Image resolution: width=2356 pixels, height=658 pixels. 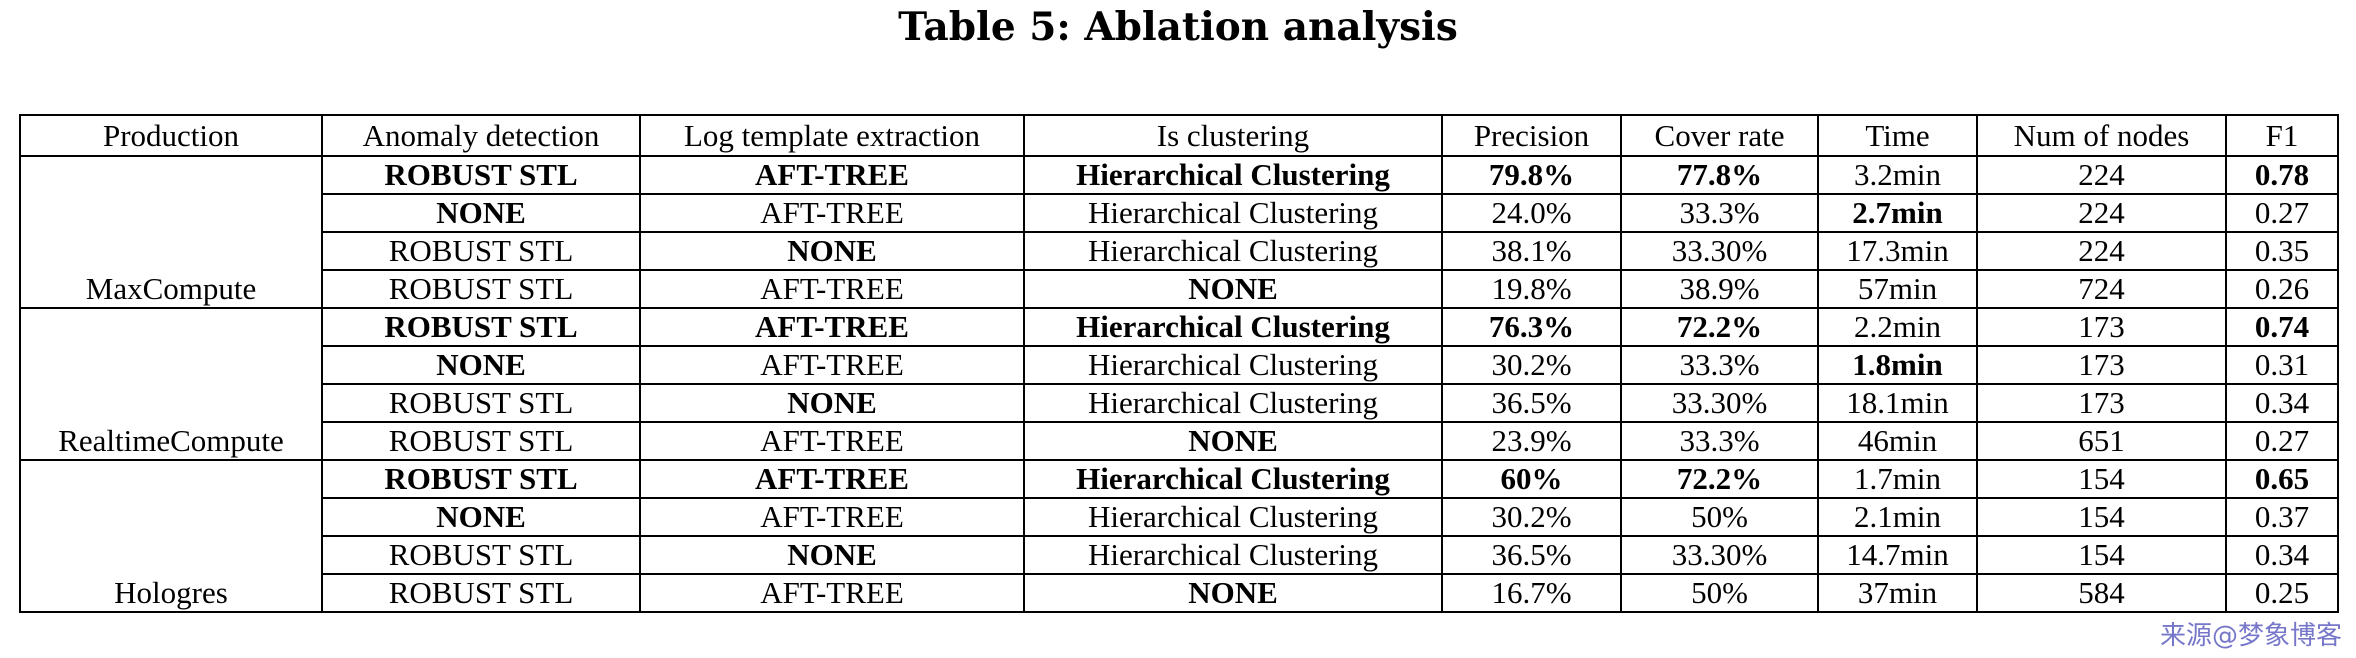 I want to click on cover-rate-cell: 77.8%, so click(x=1719, y=175).